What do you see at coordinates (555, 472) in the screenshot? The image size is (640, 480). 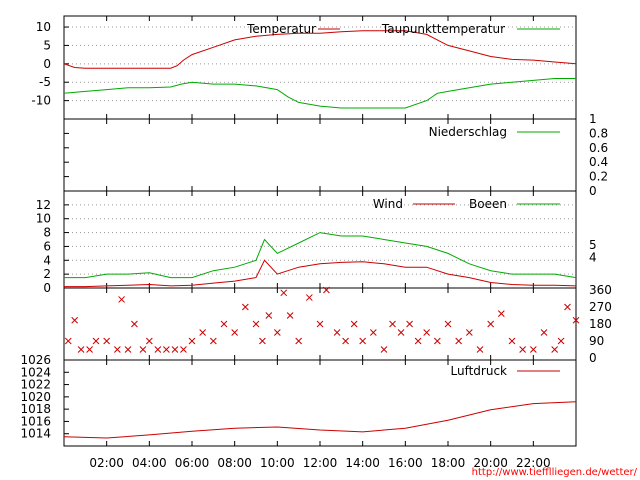 I see `source-credit: http://www.tiefflliegen.de/wetter/` at bounding box center [555, 472].